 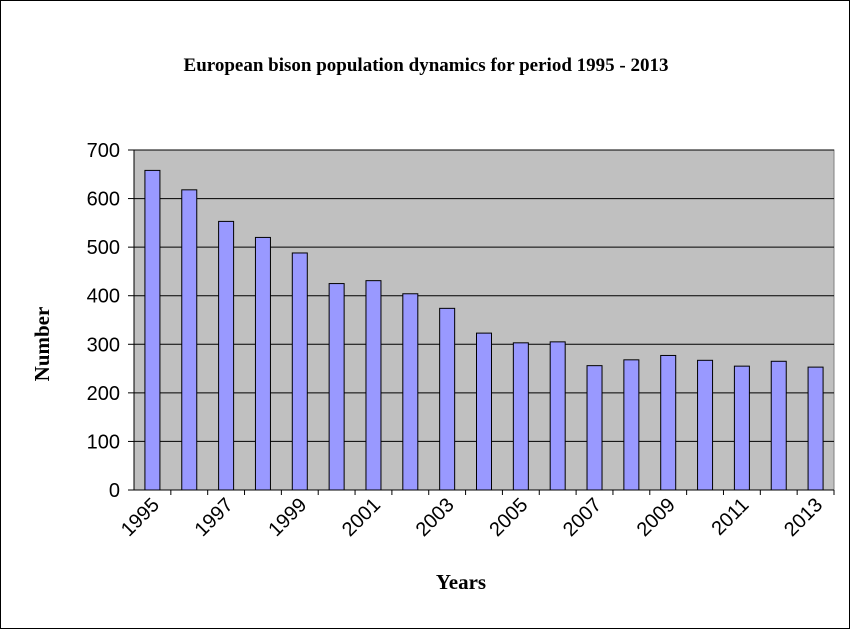 What do you see at coordinates (103, 248) in the screenshot?
I see `y-tick-label: 500` at bounding box center [103, 248].